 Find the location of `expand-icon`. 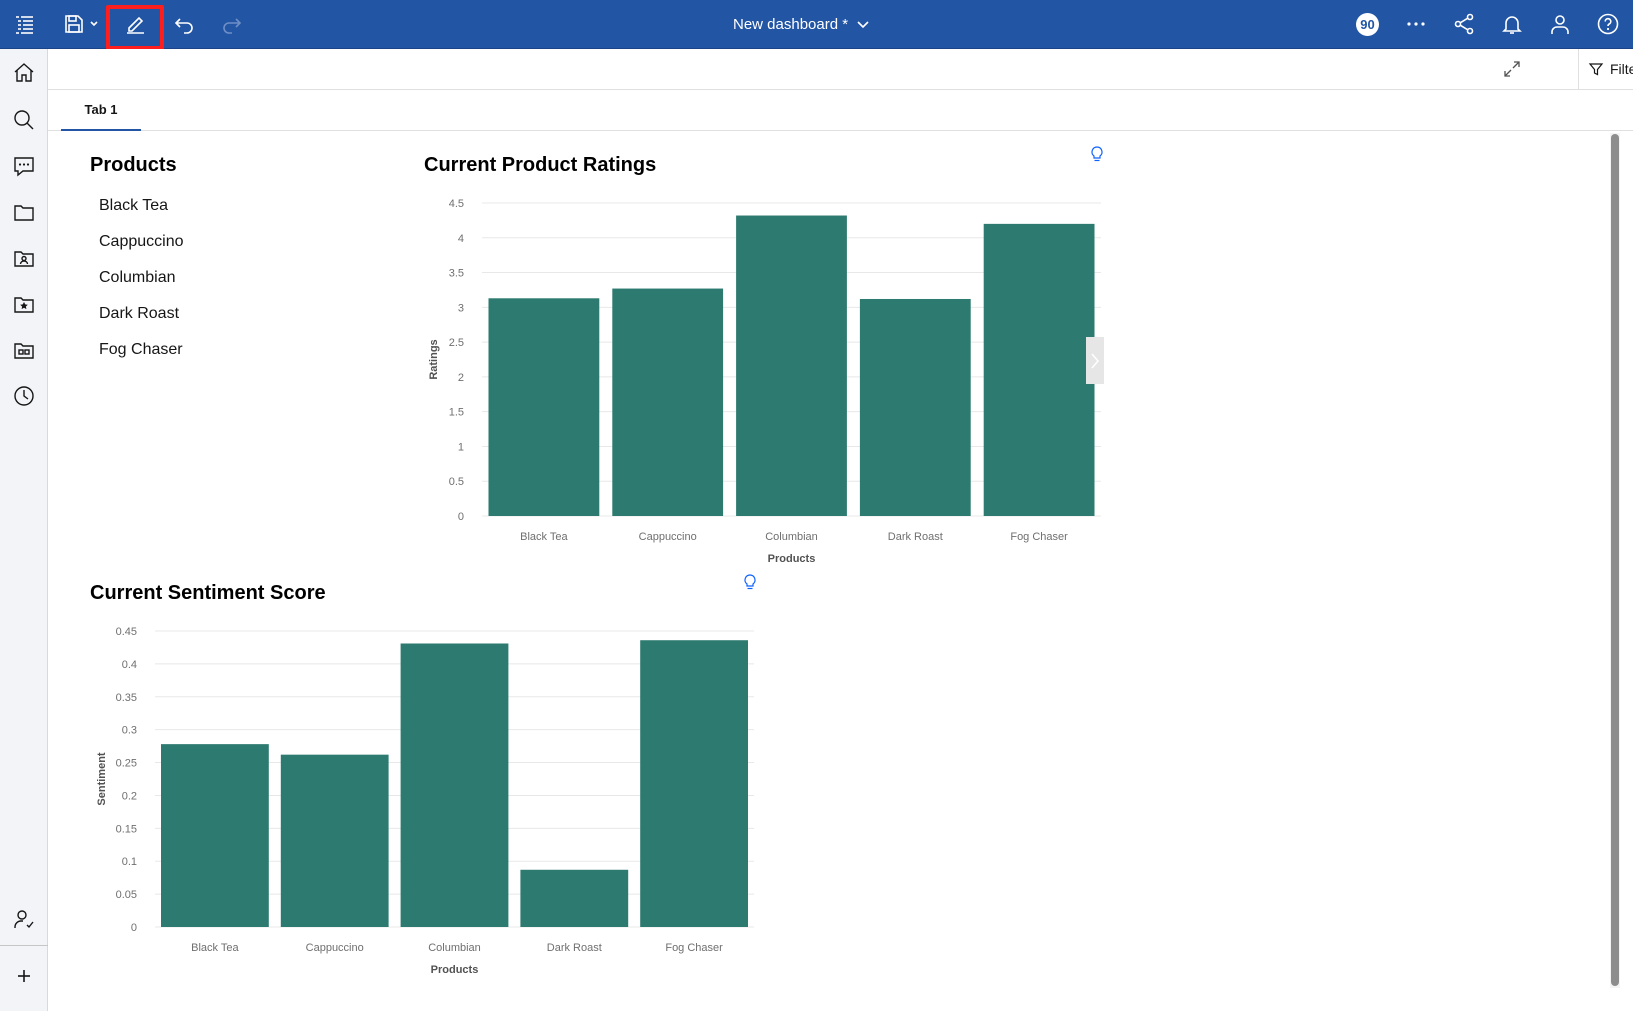

expand-icon is located at coordinates (1512, 69).